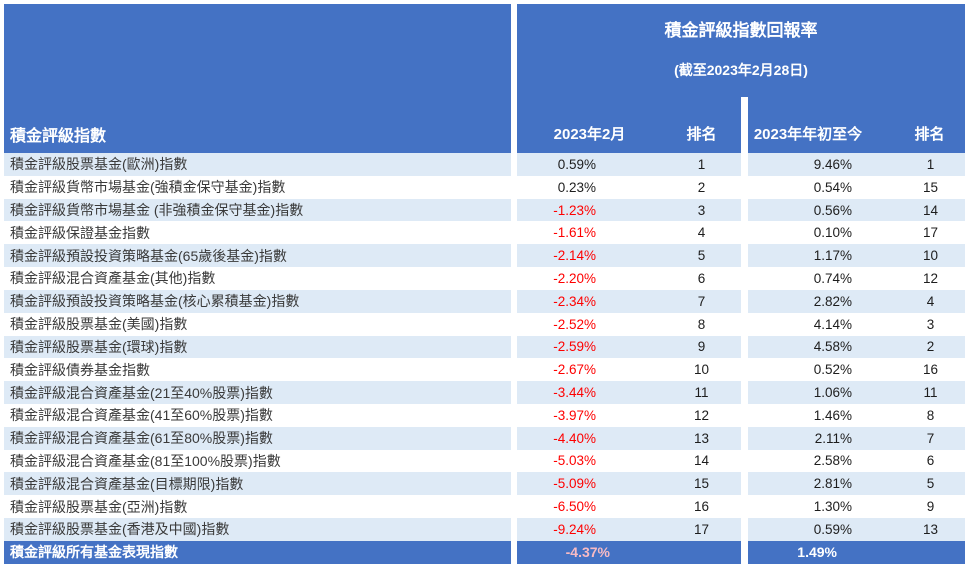 The image size is (974, 570). What do you see at coordinates (257, 484) in the screenshot?
I see `fund-name-cell: 積金評級混合資產基金(目標期限)指數` at bounding box center [257, 484].